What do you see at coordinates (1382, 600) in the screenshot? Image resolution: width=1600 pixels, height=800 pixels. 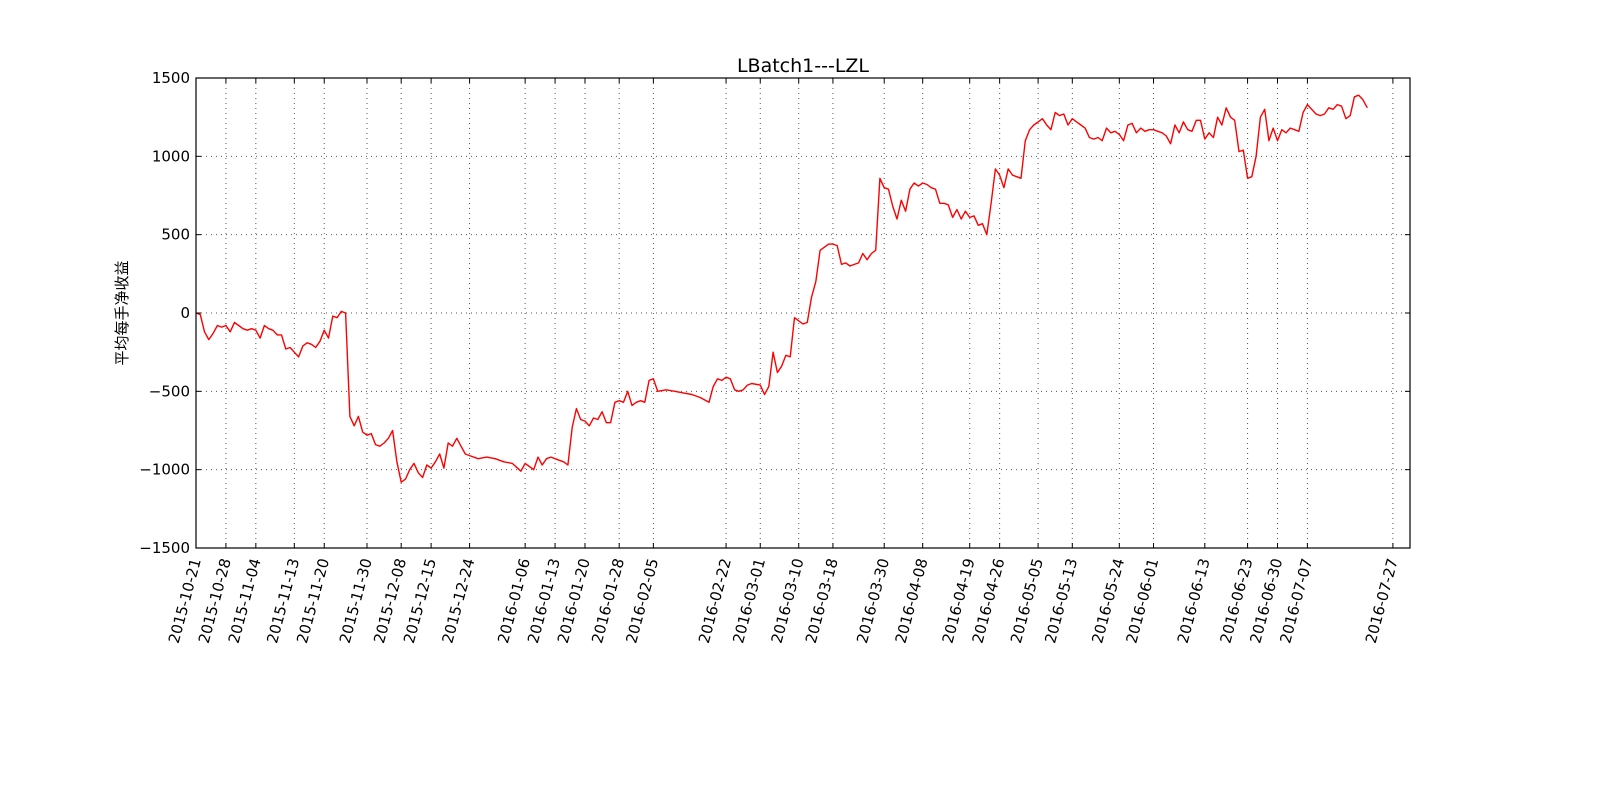 I see `x-tick-label: 2016-07-27` at bounding box center [1382, 600].